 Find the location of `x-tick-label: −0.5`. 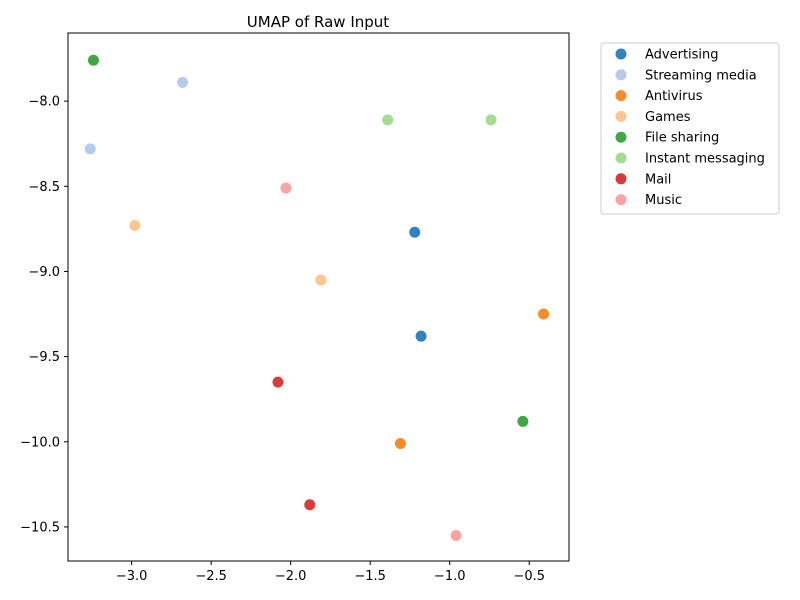

x-tick-label: −0.5 is located at coordinates (529, 576).